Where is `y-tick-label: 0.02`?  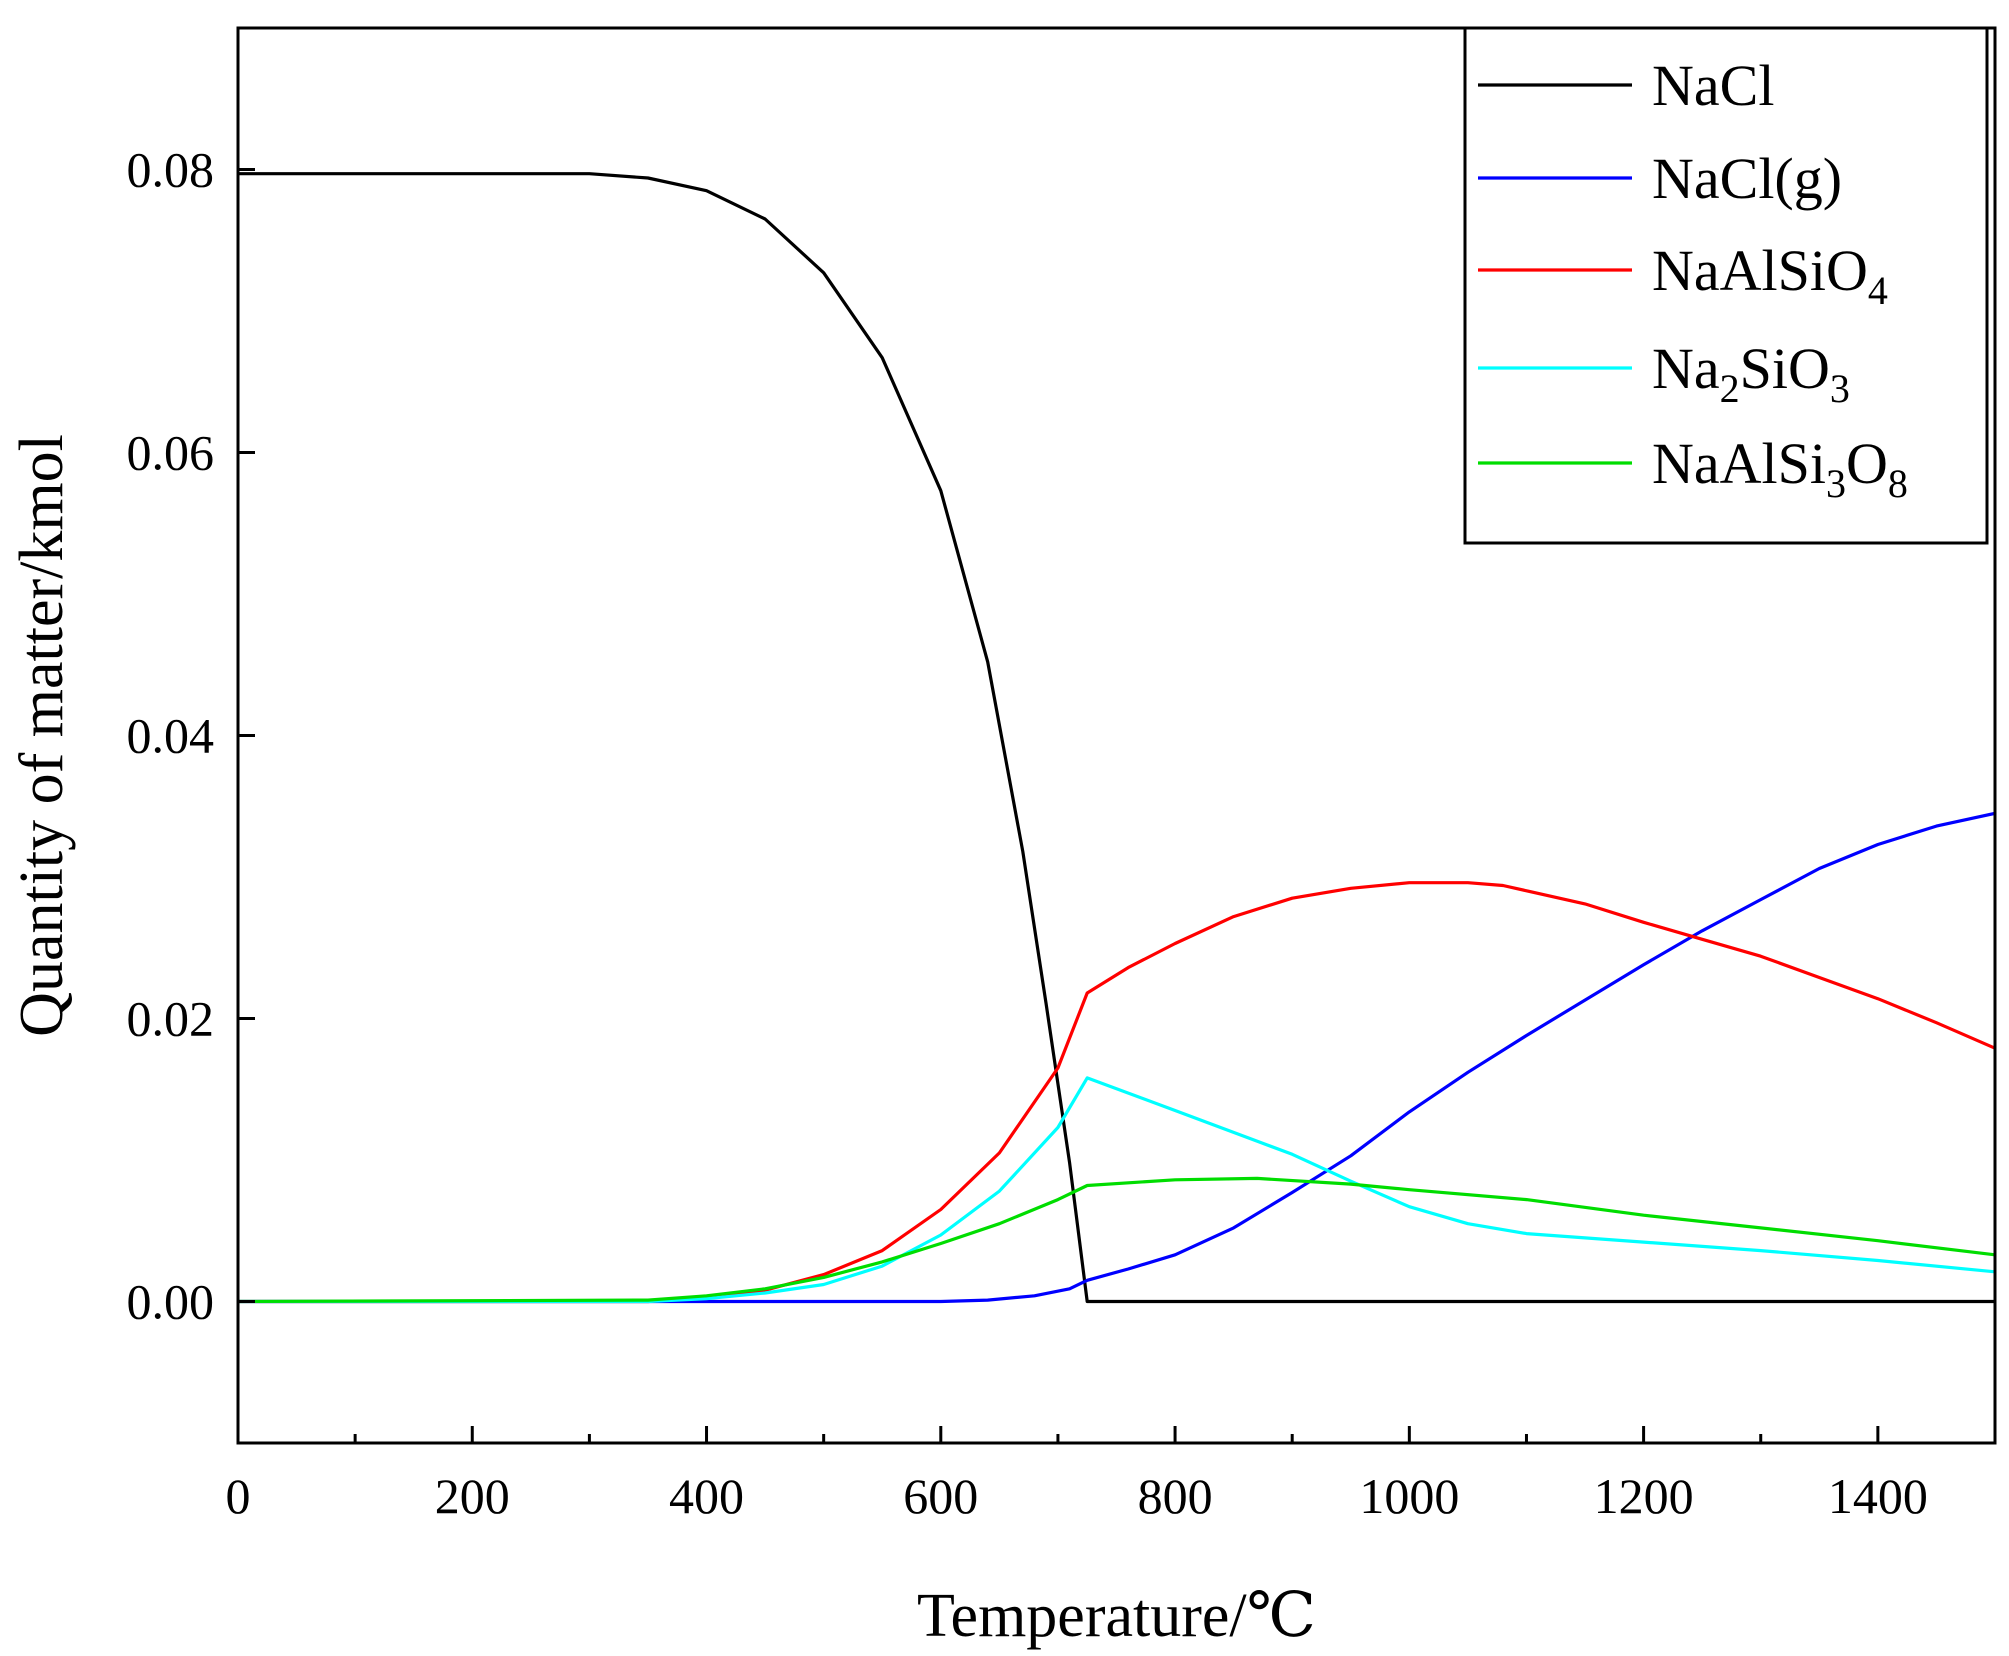 y-tick-label: 0.02 is located at coordinates (171, 1019).